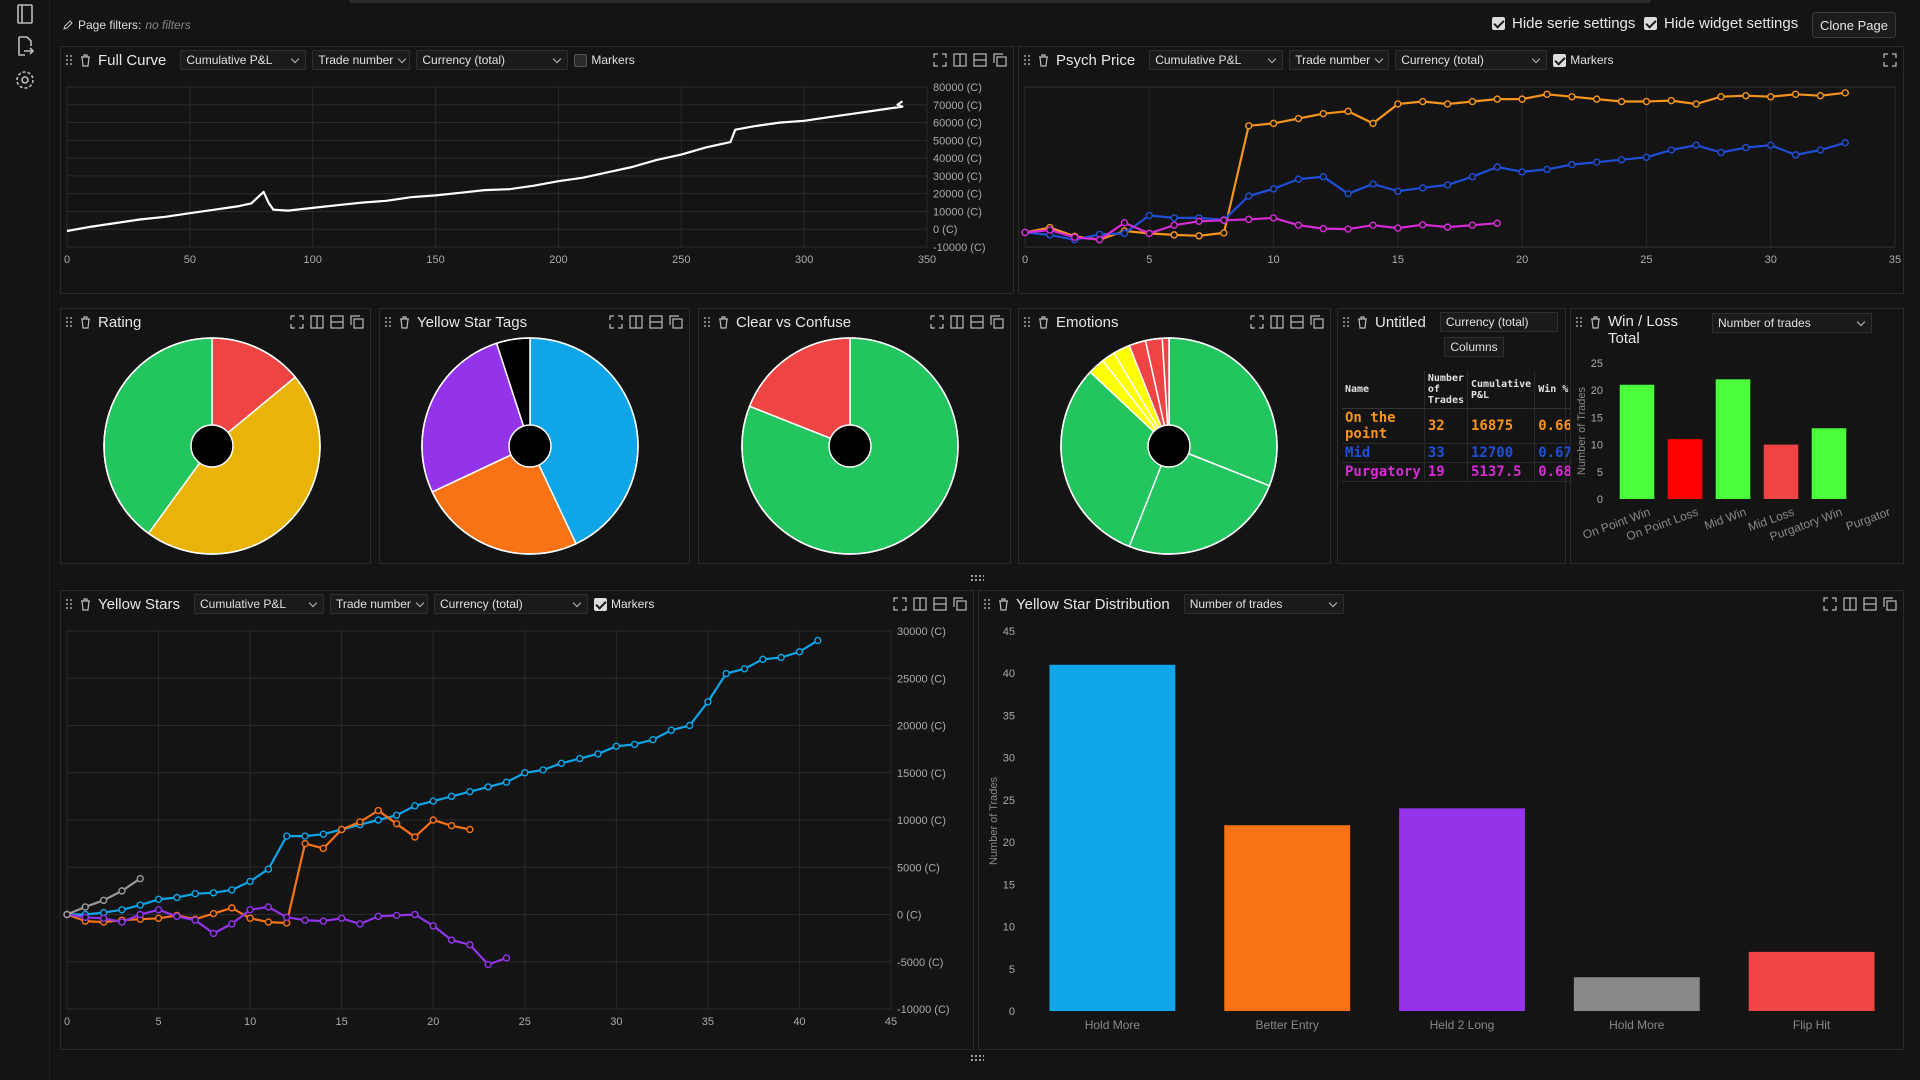 The image size is (1920, 1080). Describe the element at coordinates (1563, 23) in the screenshot. I see `hide-serie-settings-toggle: Hide serie settings` at that location.